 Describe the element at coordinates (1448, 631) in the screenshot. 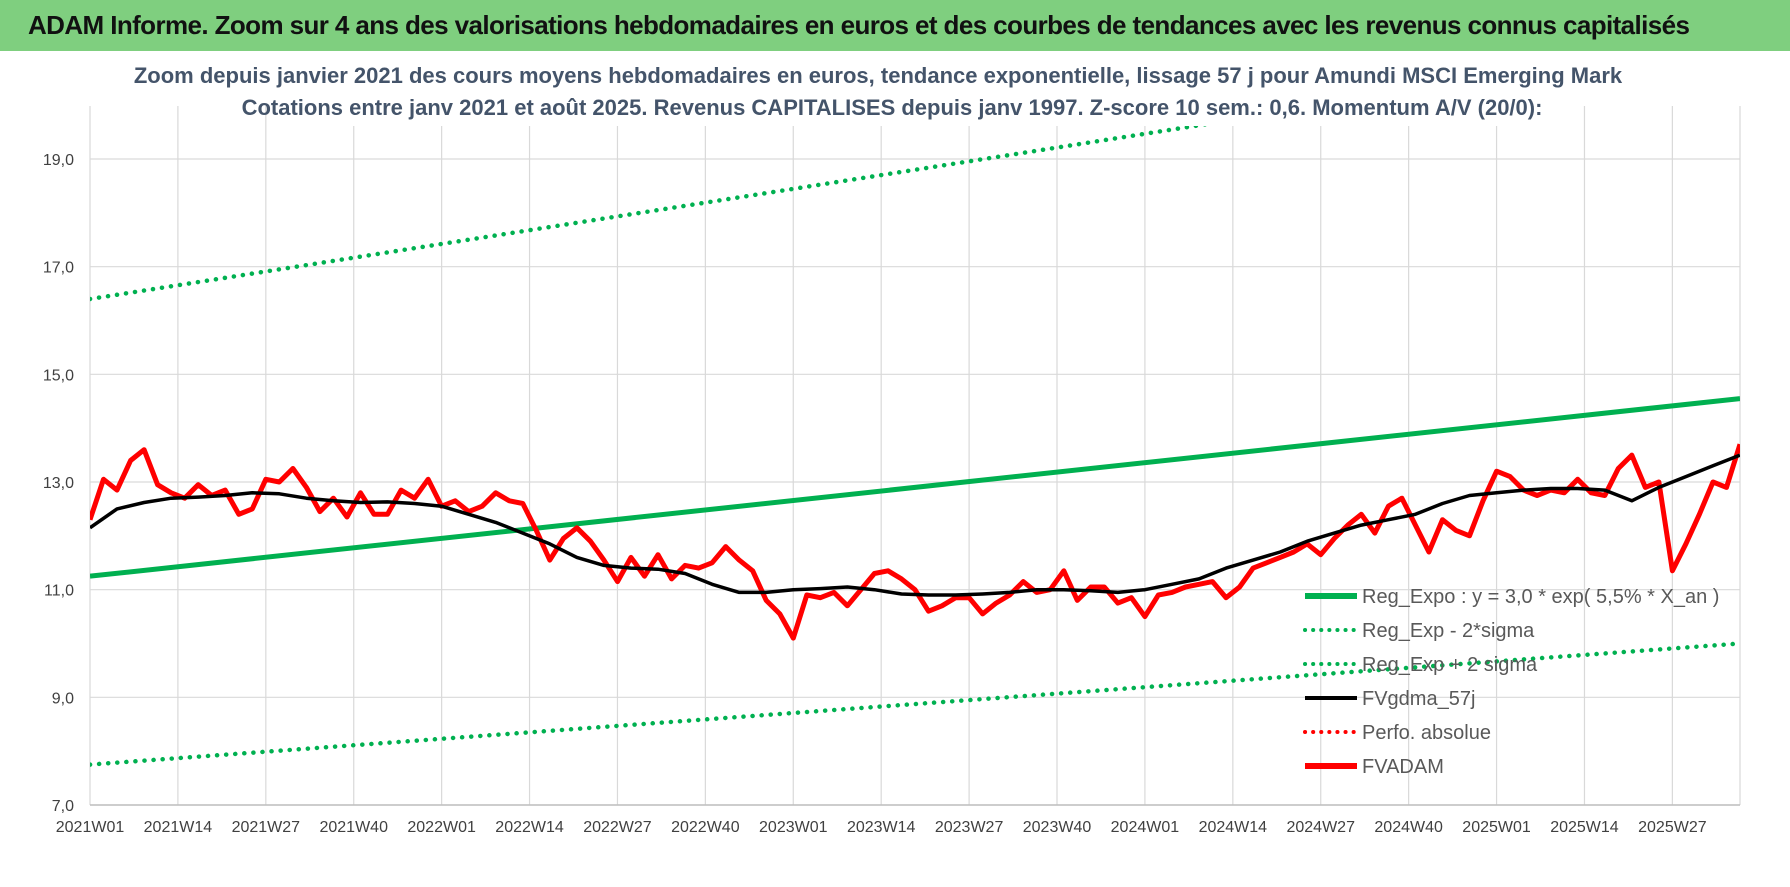

I see `legend-label: Reg_Exp - 2*sigma` at that location.